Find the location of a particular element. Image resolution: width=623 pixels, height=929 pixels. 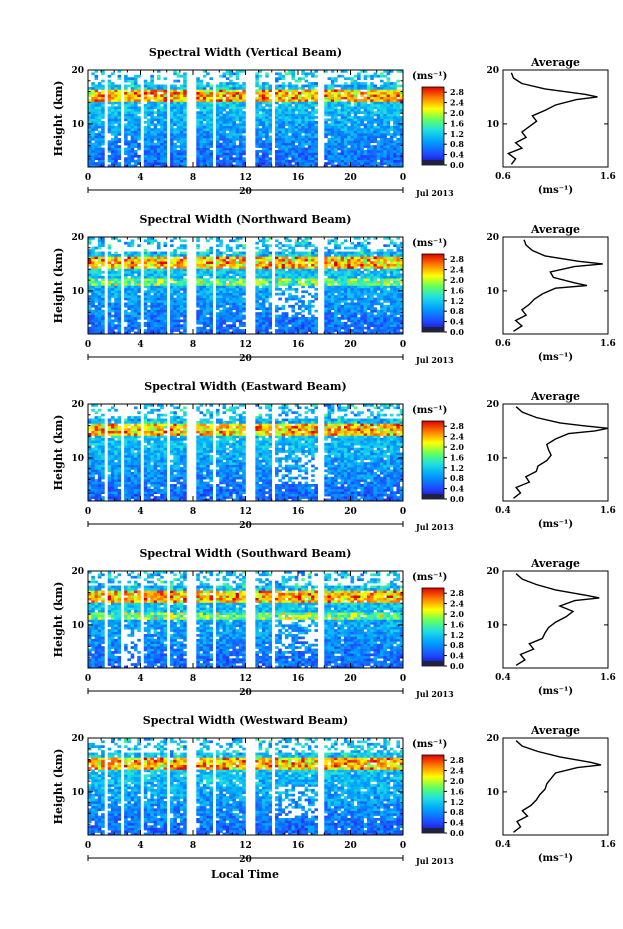

colorbar-tick-label: 2.0 is located at coordinates (457, 113).